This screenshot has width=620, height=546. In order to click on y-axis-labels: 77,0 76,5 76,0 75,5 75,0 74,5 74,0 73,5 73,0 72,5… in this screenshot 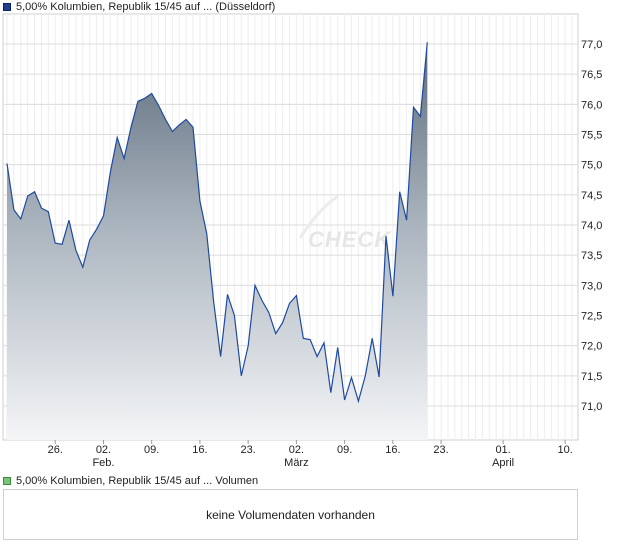, I will do `click(591, 226)`.